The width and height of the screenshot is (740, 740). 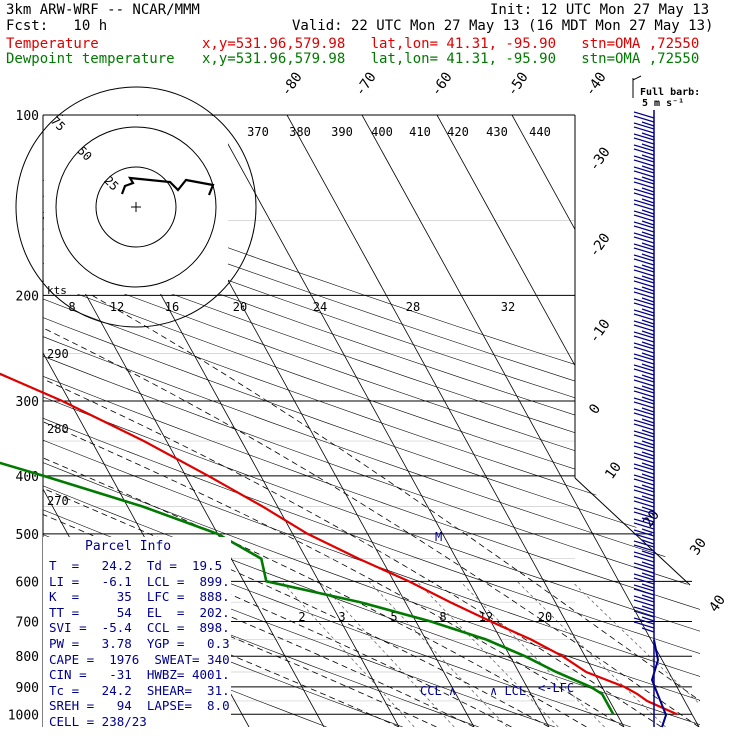 What do you see at coordinates (27, 116) in the screenshot?
I see `pressure-tick-label: 100` at bounding box center [27, 116].